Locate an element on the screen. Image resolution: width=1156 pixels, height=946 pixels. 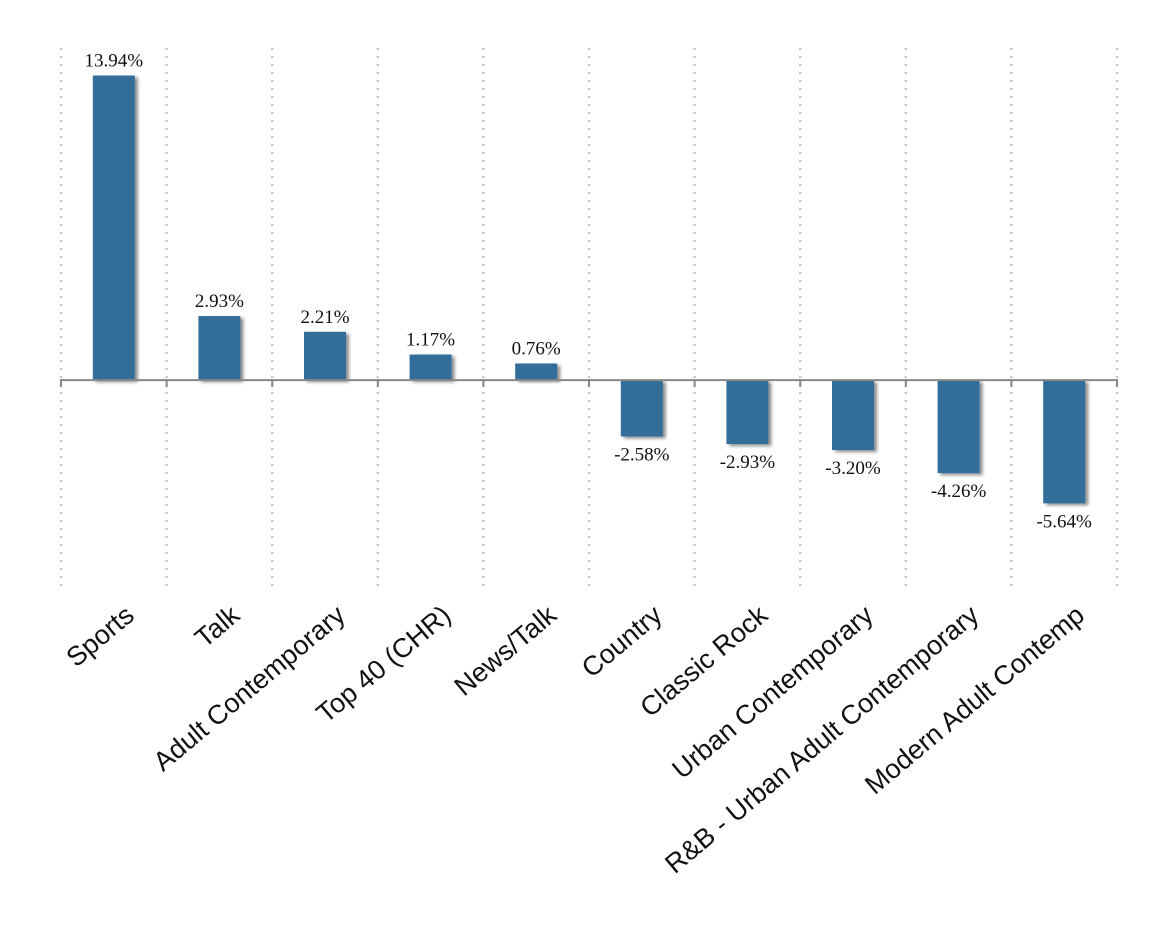
data-label: -2.93% is located at coordinates (748, 462).